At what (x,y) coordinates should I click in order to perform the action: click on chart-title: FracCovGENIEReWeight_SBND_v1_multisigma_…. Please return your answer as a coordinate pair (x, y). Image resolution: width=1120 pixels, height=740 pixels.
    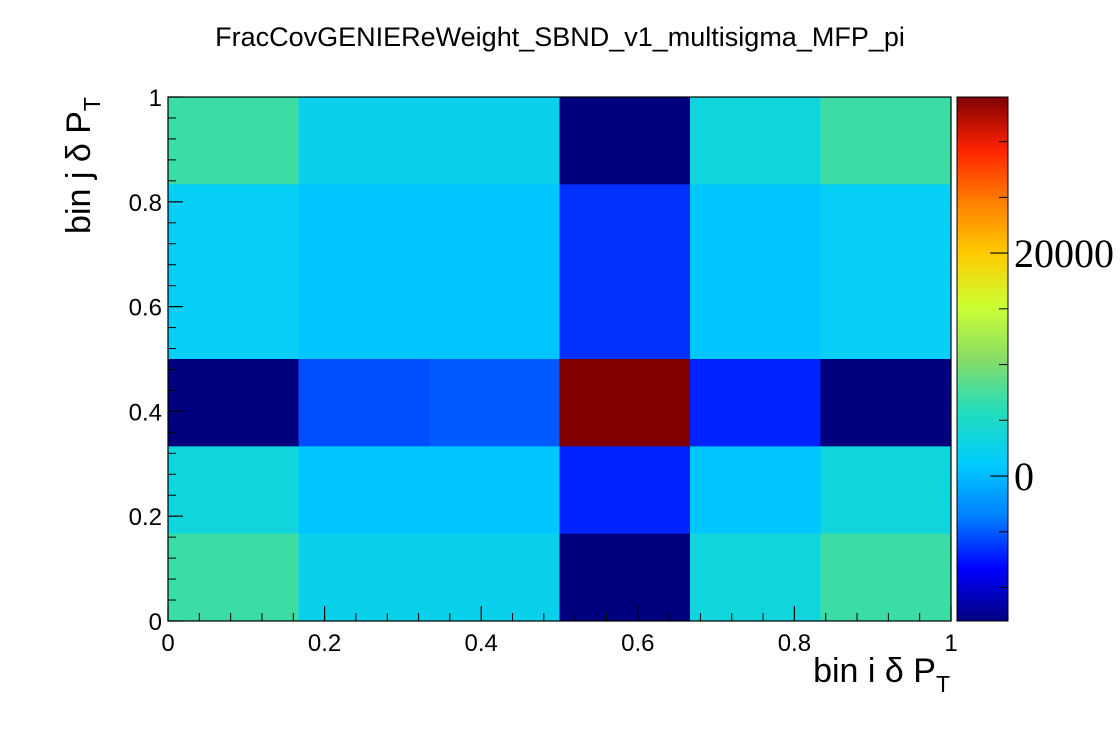
    Looking at the image, I should click on (560, 37).